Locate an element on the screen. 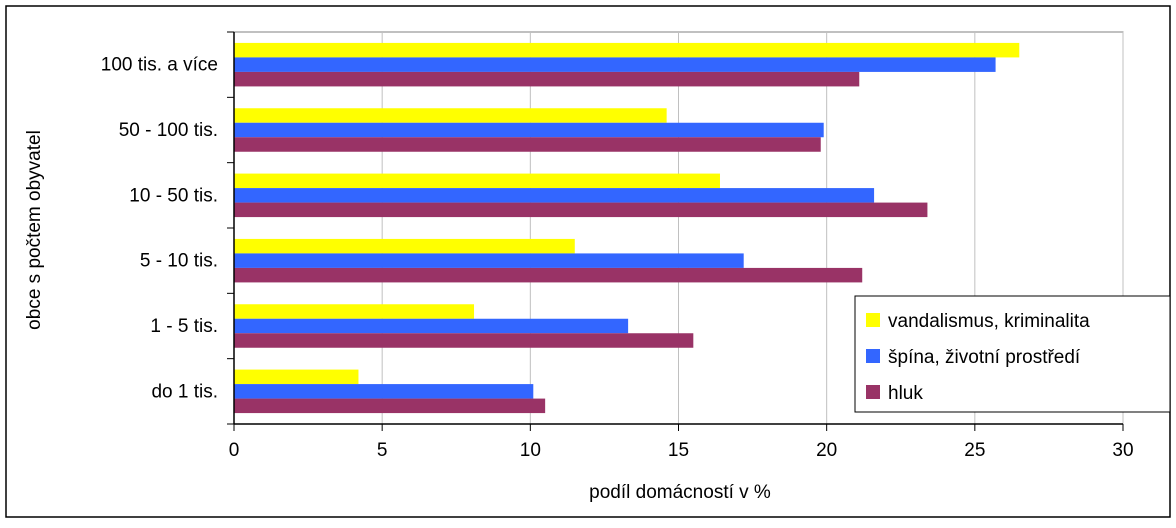  x-tick-label: 30 is located at coordinates (1122, 450).